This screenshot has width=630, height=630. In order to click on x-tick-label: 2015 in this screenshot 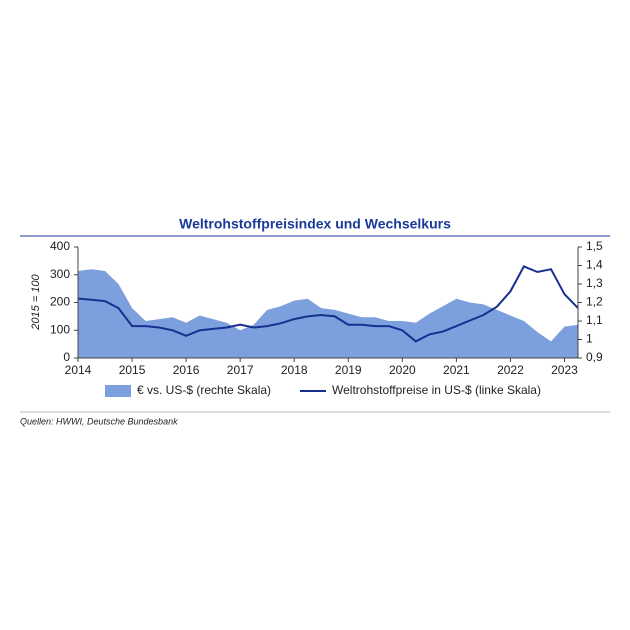, I will do `click(132, 370)`.